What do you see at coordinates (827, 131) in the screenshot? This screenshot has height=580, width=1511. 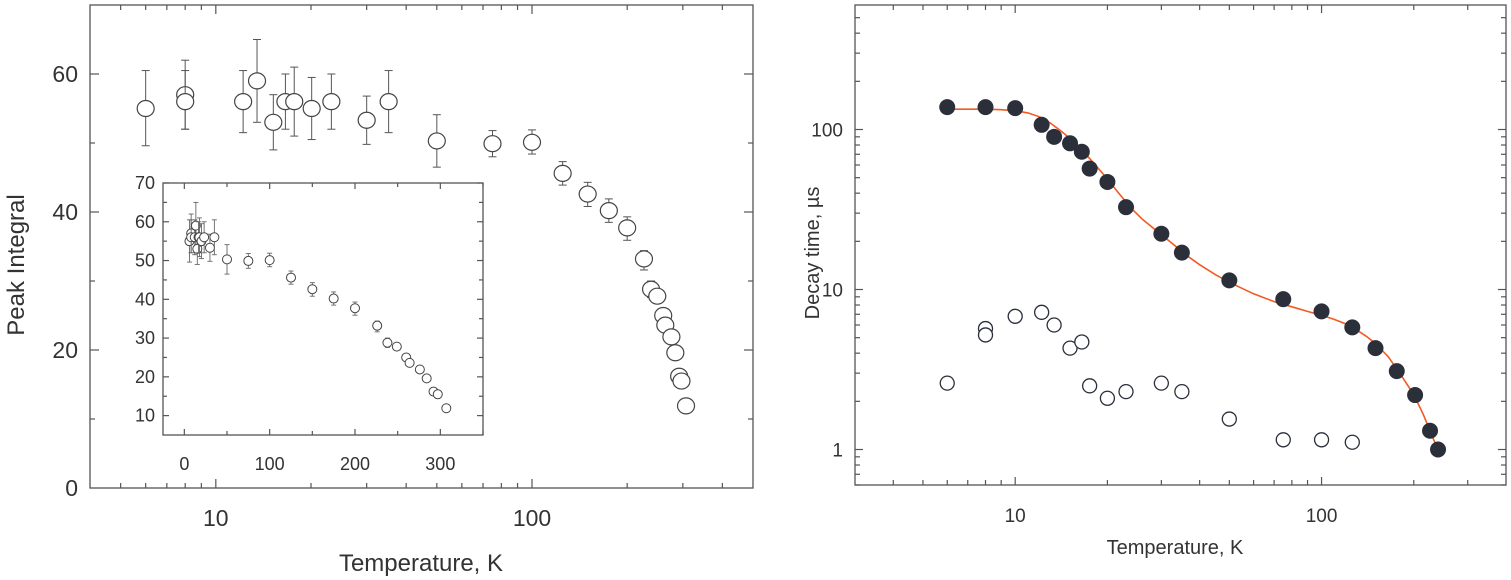 I see `y-tick-label: 100` at bounding box center [827, 131].